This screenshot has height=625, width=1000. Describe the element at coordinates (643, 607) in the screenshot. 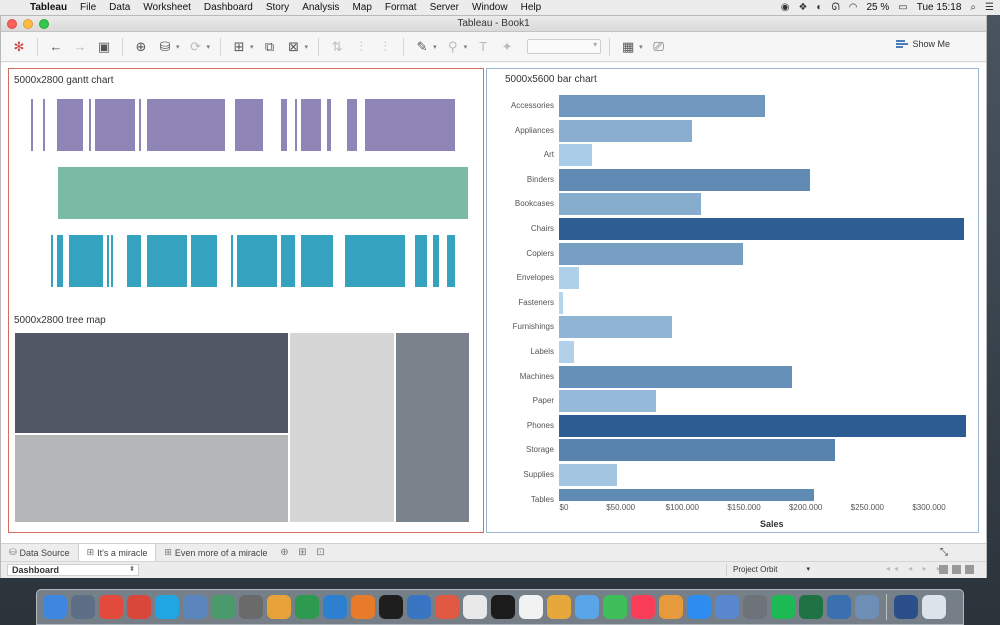

I see `dock-books-icon` at that location.